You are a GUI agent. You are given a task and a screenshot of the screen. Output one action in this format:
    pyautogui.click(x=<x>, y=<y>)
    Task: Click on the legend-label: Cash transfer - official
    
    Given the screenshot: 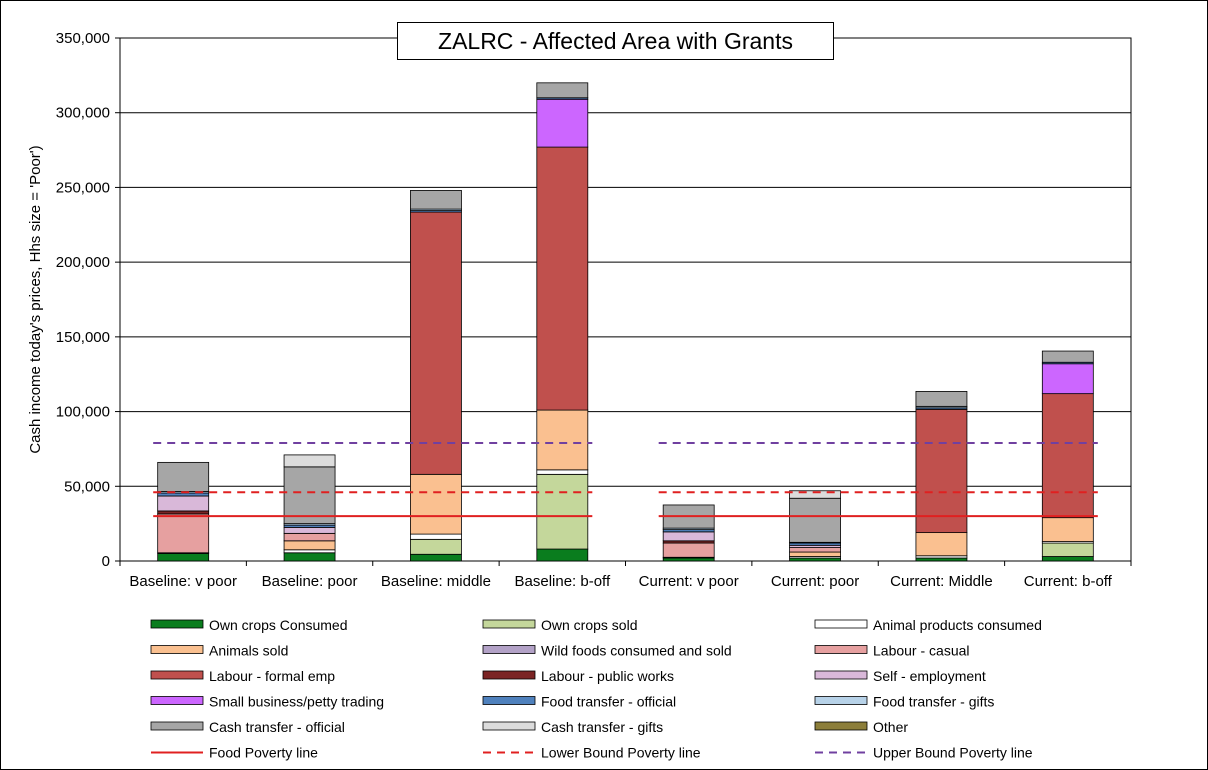 What is the action you would take?
    pyautogui.click(x=277, y=727)
    